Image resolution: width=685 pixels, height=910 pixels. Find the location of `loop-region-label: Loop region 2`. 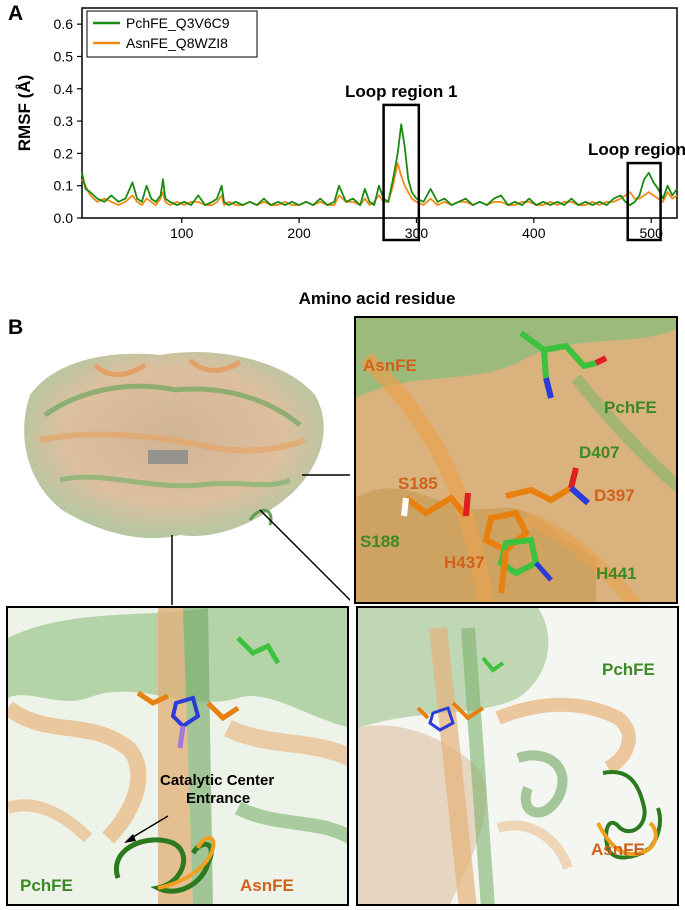

loop-region-label: Loop region 2 is located at coordinates (636, 149).